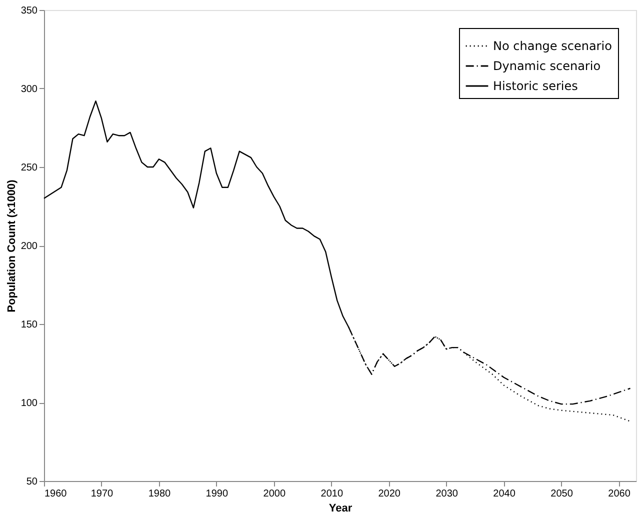  Describe the element at coordinates (535, 86) in the screenshot. I see `legend-label: Historic series` at that location.